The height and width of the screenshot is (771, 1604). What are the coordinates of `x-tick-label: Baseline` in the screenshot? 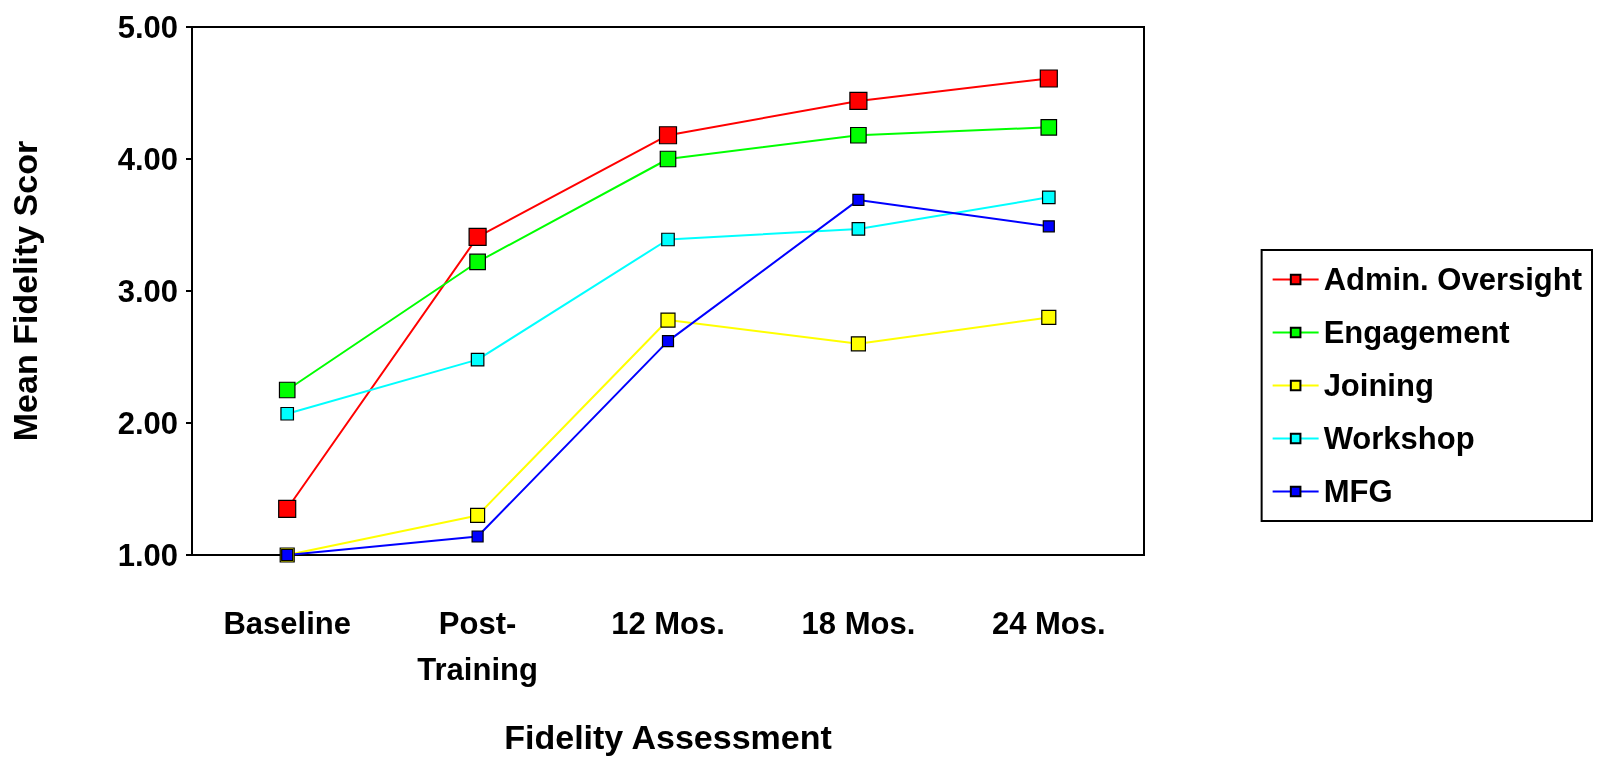 It's located at (287, 623).